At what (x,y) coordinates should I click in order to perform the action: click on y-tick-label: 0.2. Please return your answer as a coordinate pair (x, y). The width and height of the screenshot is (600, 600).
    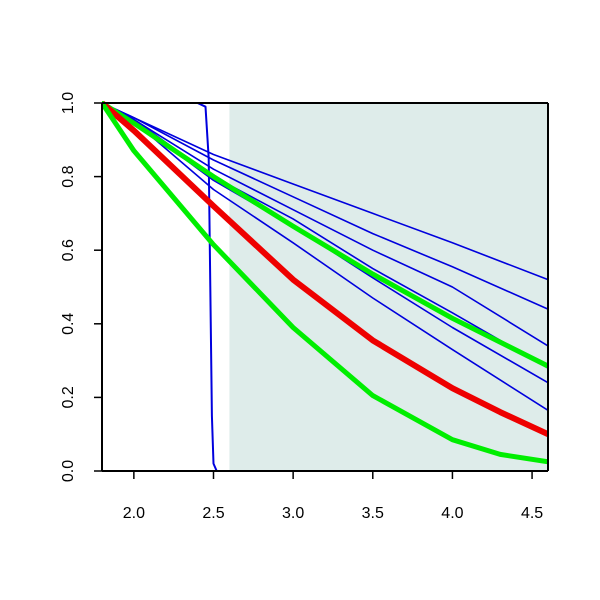
    Looking at the image, I should click on (68, 397).